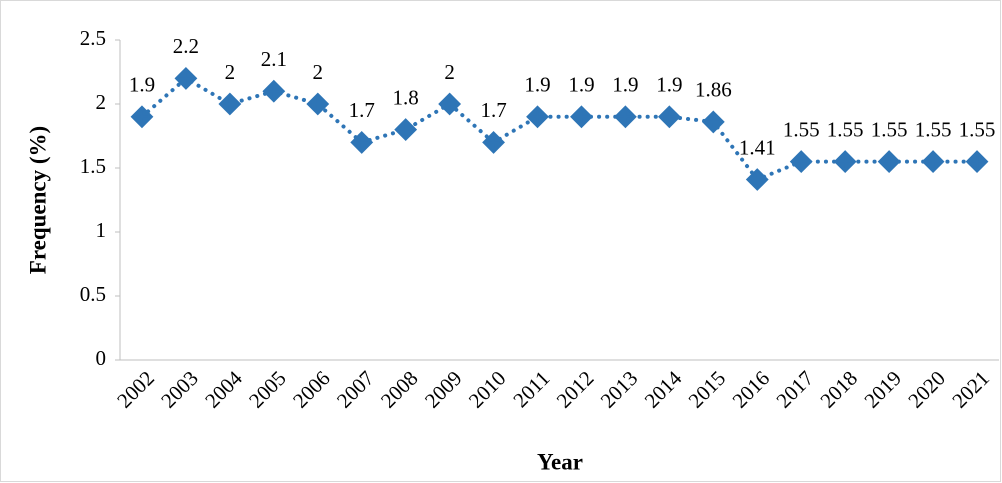 The image size is (1002, 483). Describe the element at coordinates (274, 59) in the screenshot. I see `data-label: 2.1` at that location.